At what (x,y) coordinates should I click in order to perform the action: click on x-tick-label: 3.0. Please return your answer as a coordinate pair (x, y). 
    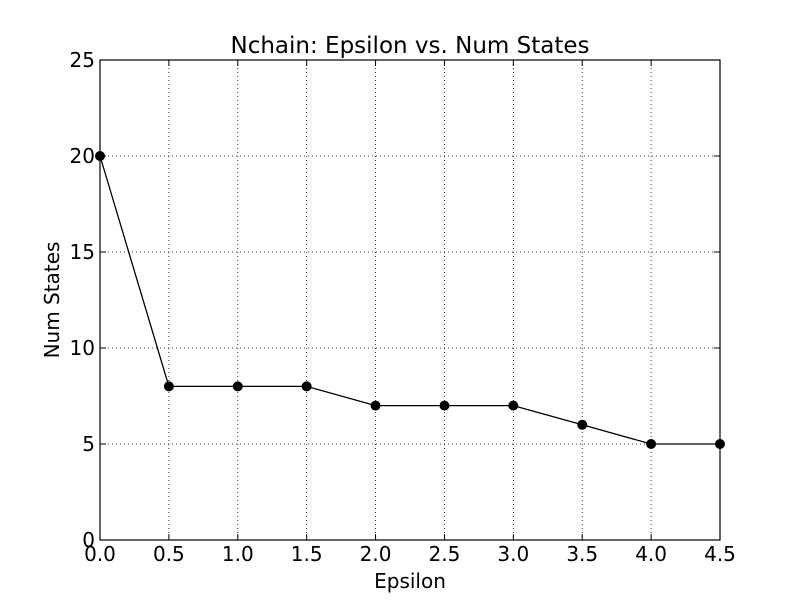
    Looking at the image, I should click on (513, 554).